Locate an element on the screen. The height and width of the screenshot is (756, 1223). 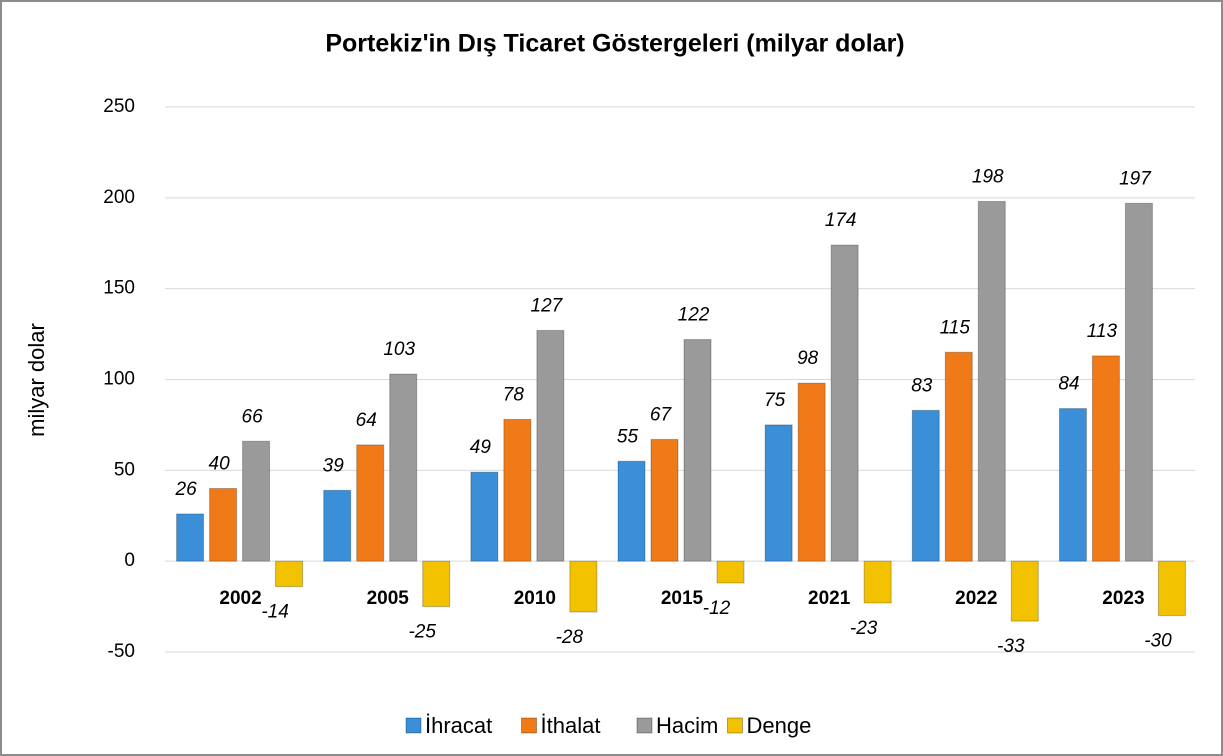
data-label: 84 is located at coordinates (1068, 384).